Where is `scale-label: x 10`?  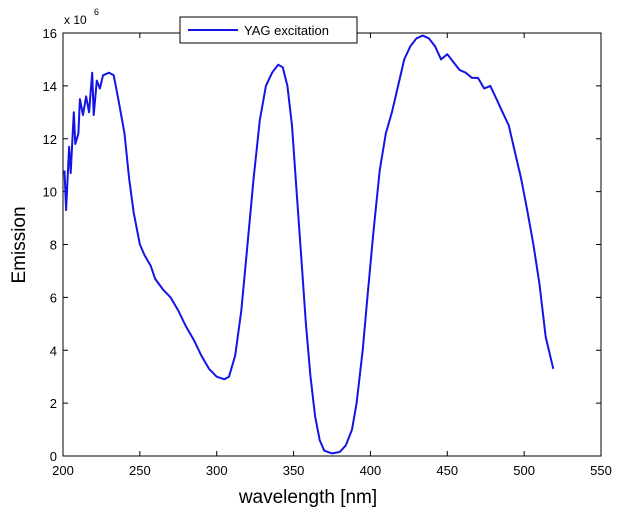 scale-label: x 10 is located at coordinates (75, 20).